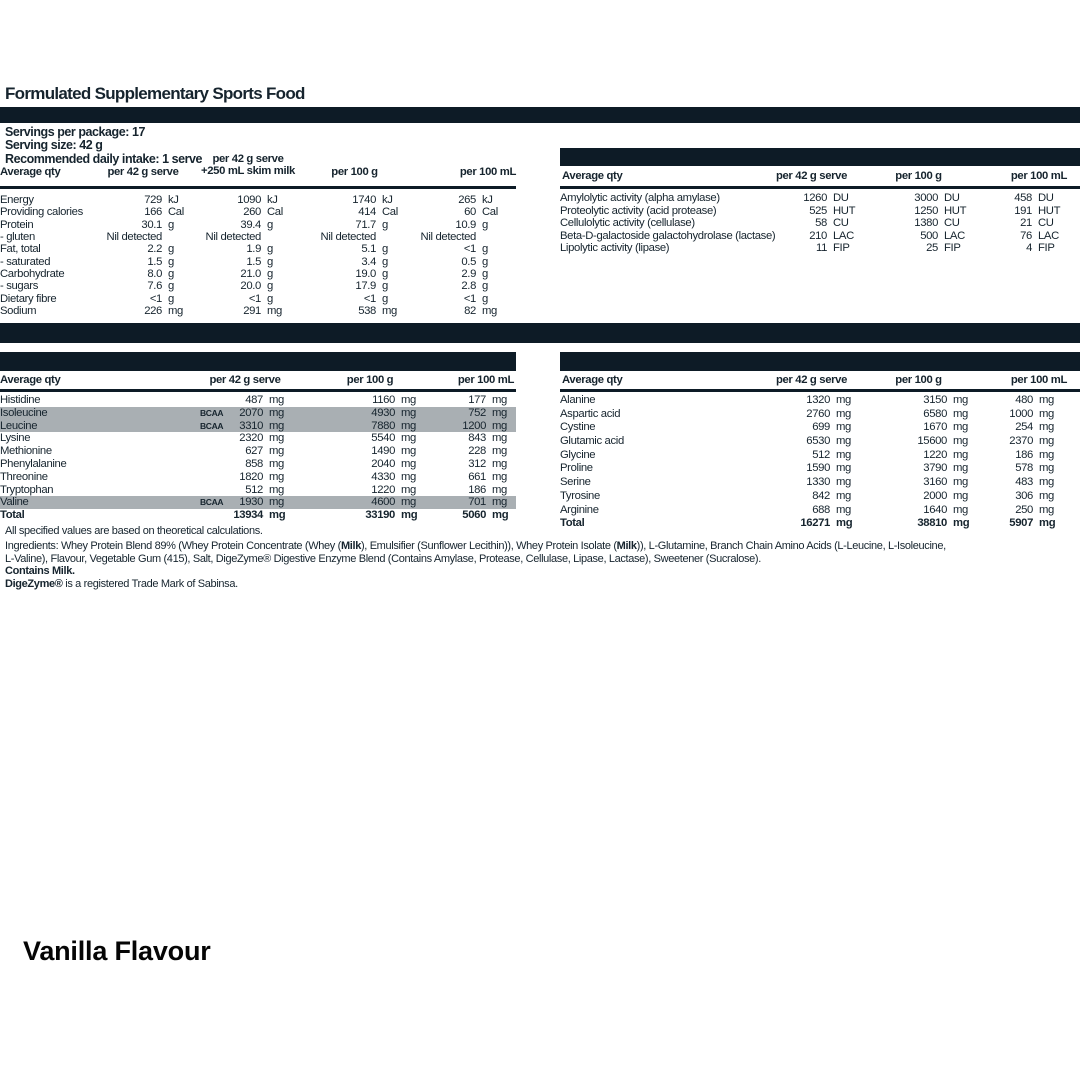 The height and width of the screenshot is (1080, 1080). I want to click on value-cell: 60, so click(470, 212).